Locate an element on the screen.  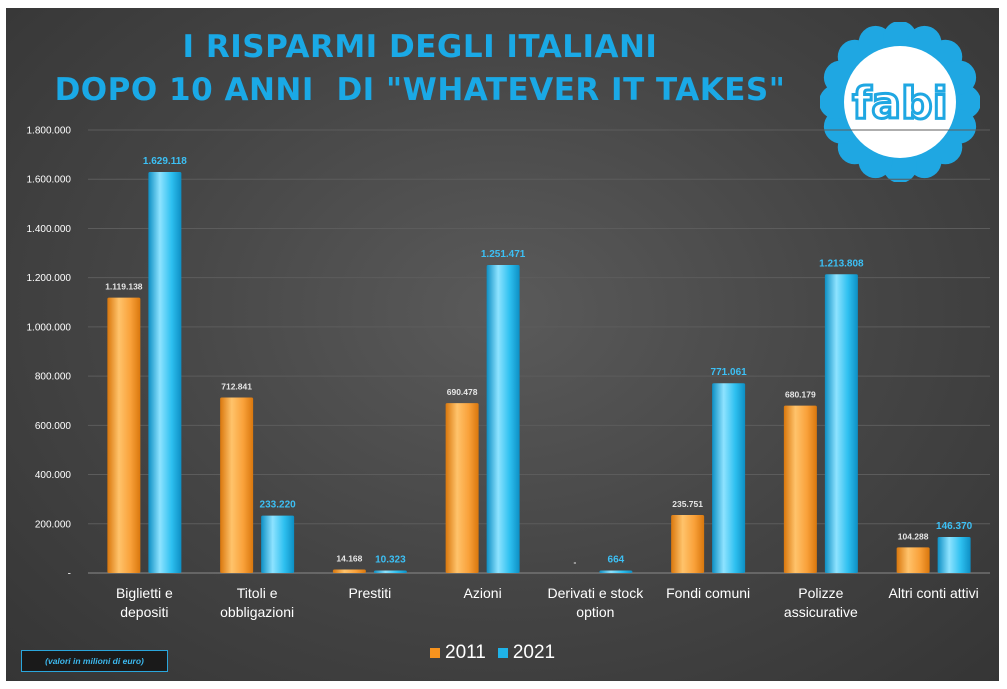
y-tick-label: 200.000 is located at coordinates (53, 524).